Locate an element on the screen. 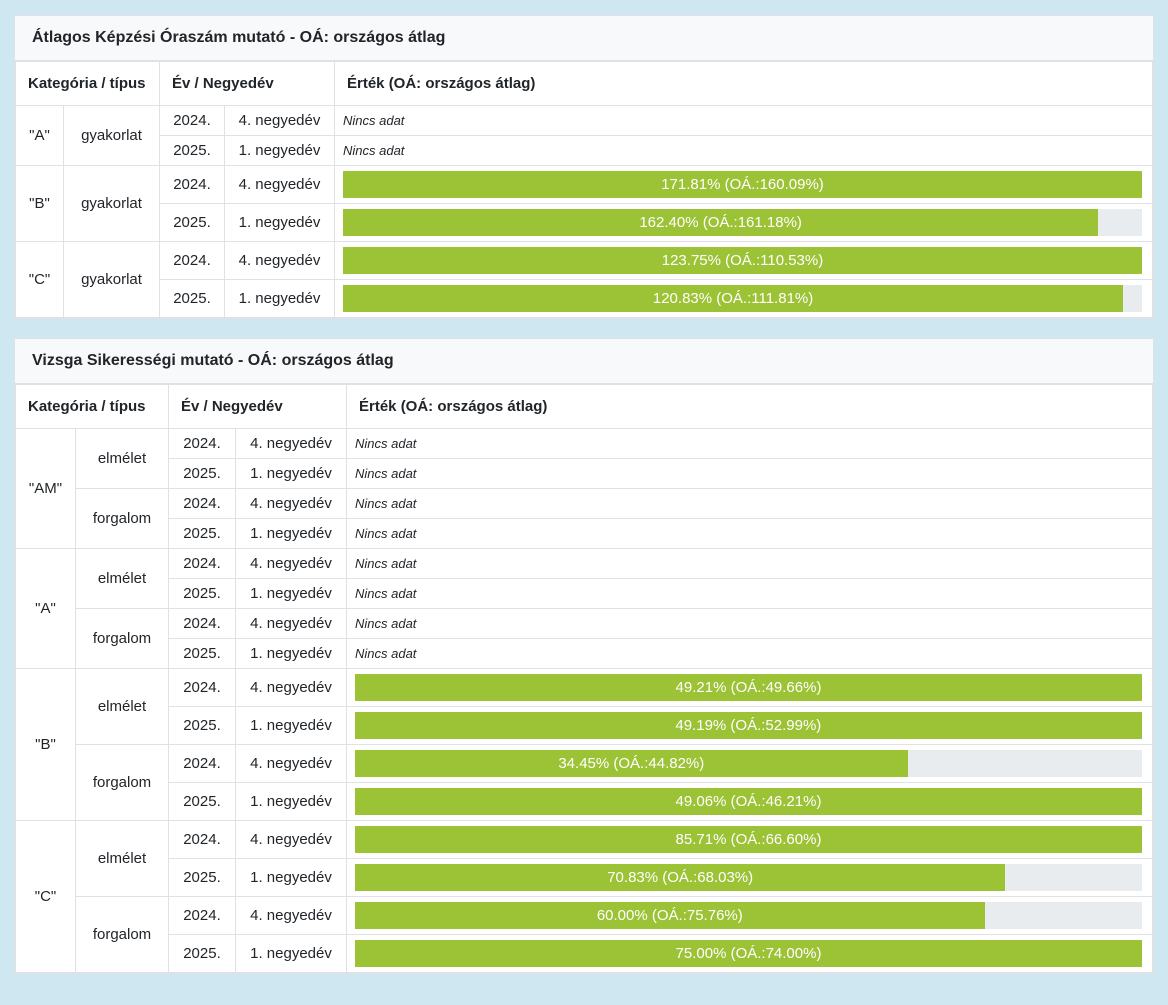 The image size is (1168, 1005). value-bar: 49.19% (OÁ.:52.99%) is located at coordinates (748, 725).